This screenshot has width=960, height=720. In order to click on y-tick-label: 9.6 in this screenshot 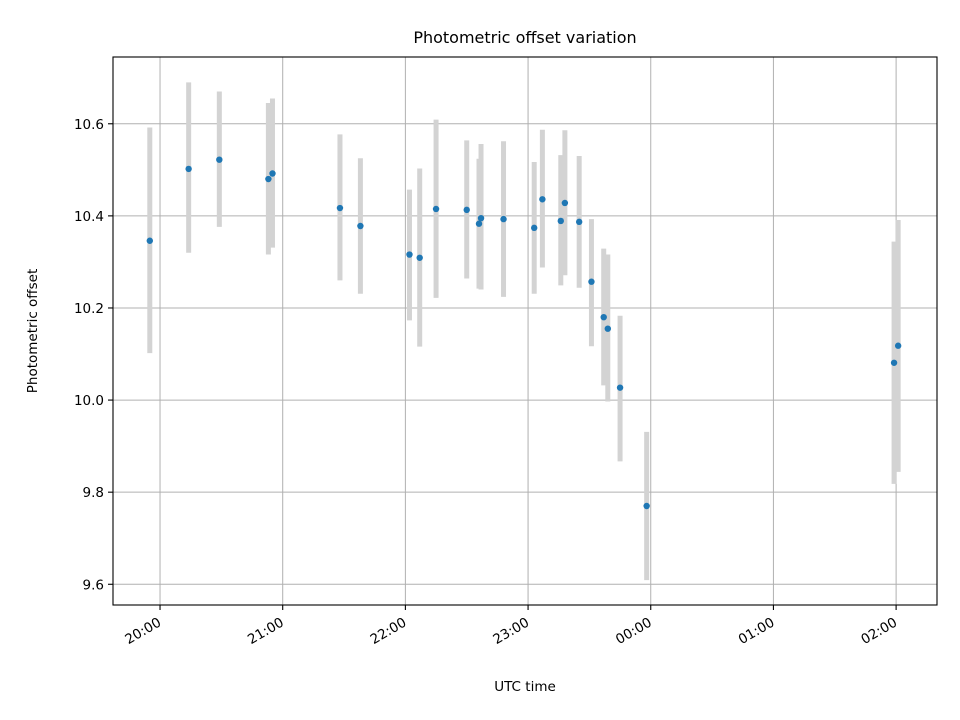, I will do `click(93, 585)`.